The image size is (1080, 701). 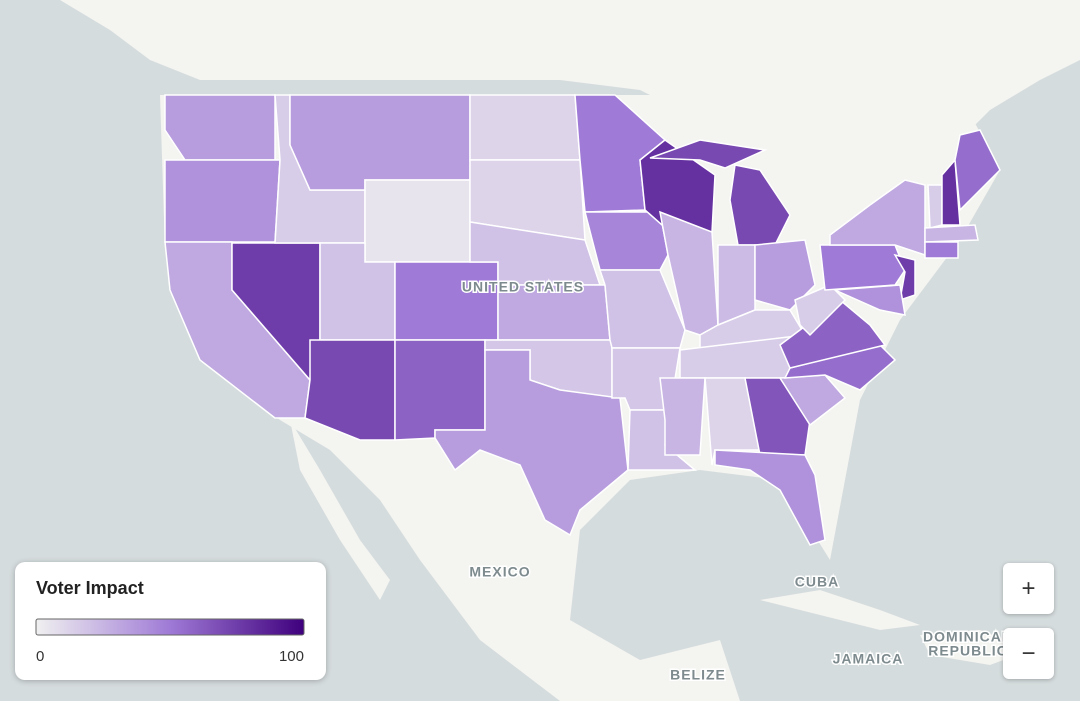 I want to click on legend-title: Voter Impact, so click(x=90, y=588).